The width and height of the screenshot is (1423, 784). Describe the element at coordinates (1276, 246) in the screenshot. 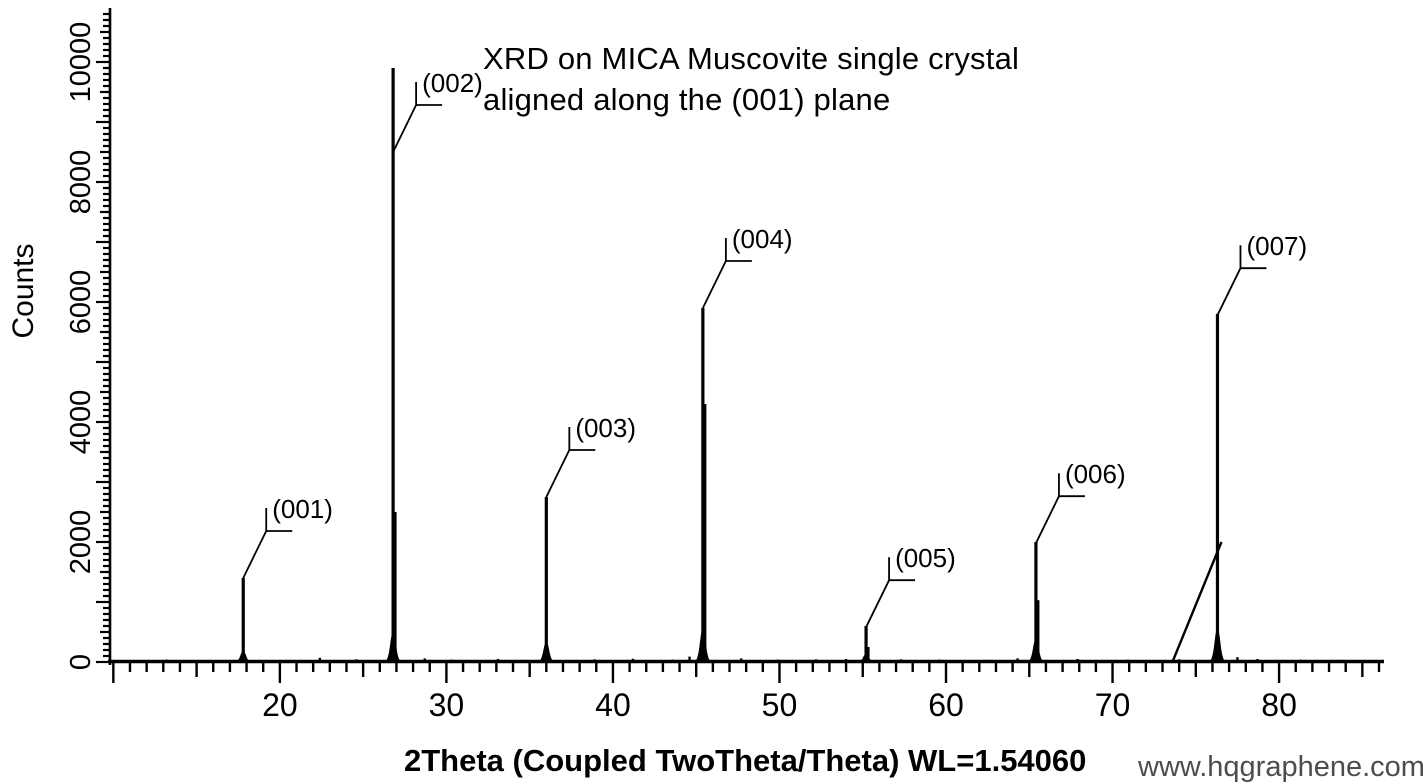

I see `peak-label: (007)` at that location.